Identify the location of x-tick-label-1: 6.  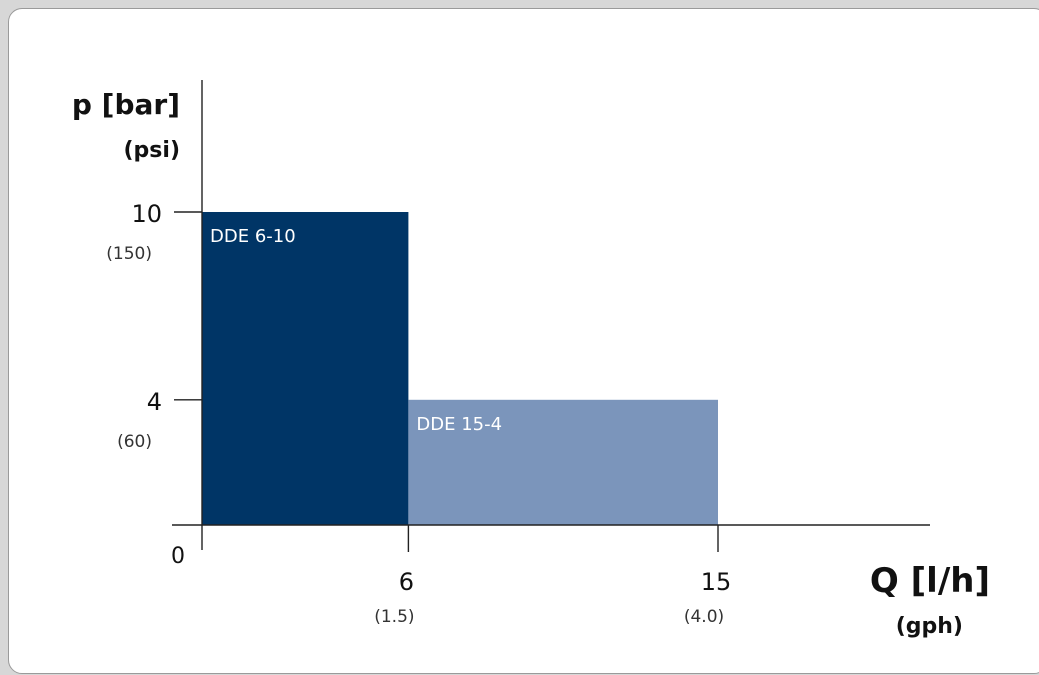
(406, 582).